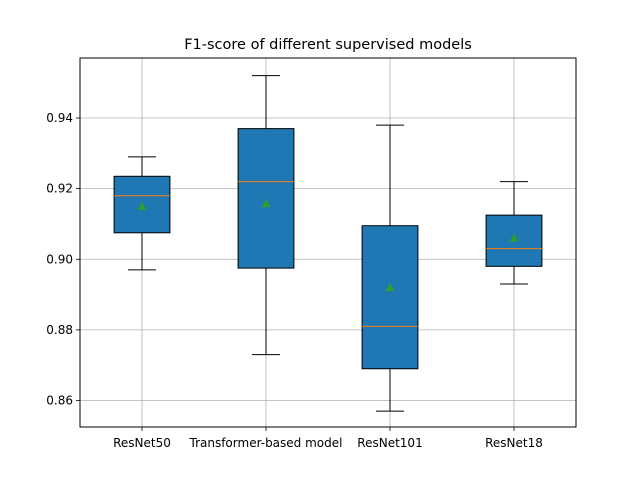 The width and height of the screenshot is (640, 480). I want to click on box-resnet50, so click(142, 213).